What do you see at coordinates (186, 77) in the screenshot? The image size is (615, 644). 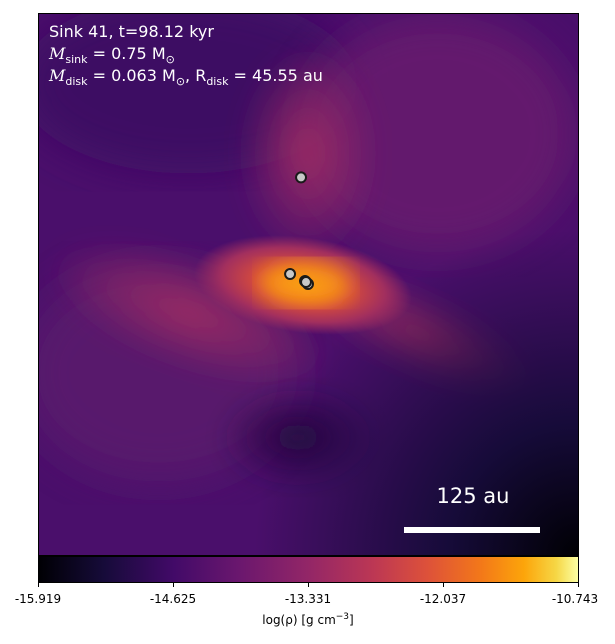 I see `disk-properties: Mdisk = 0.063 M⊙, Rdisk = 45.55 au` at bounding box center [186, 77].